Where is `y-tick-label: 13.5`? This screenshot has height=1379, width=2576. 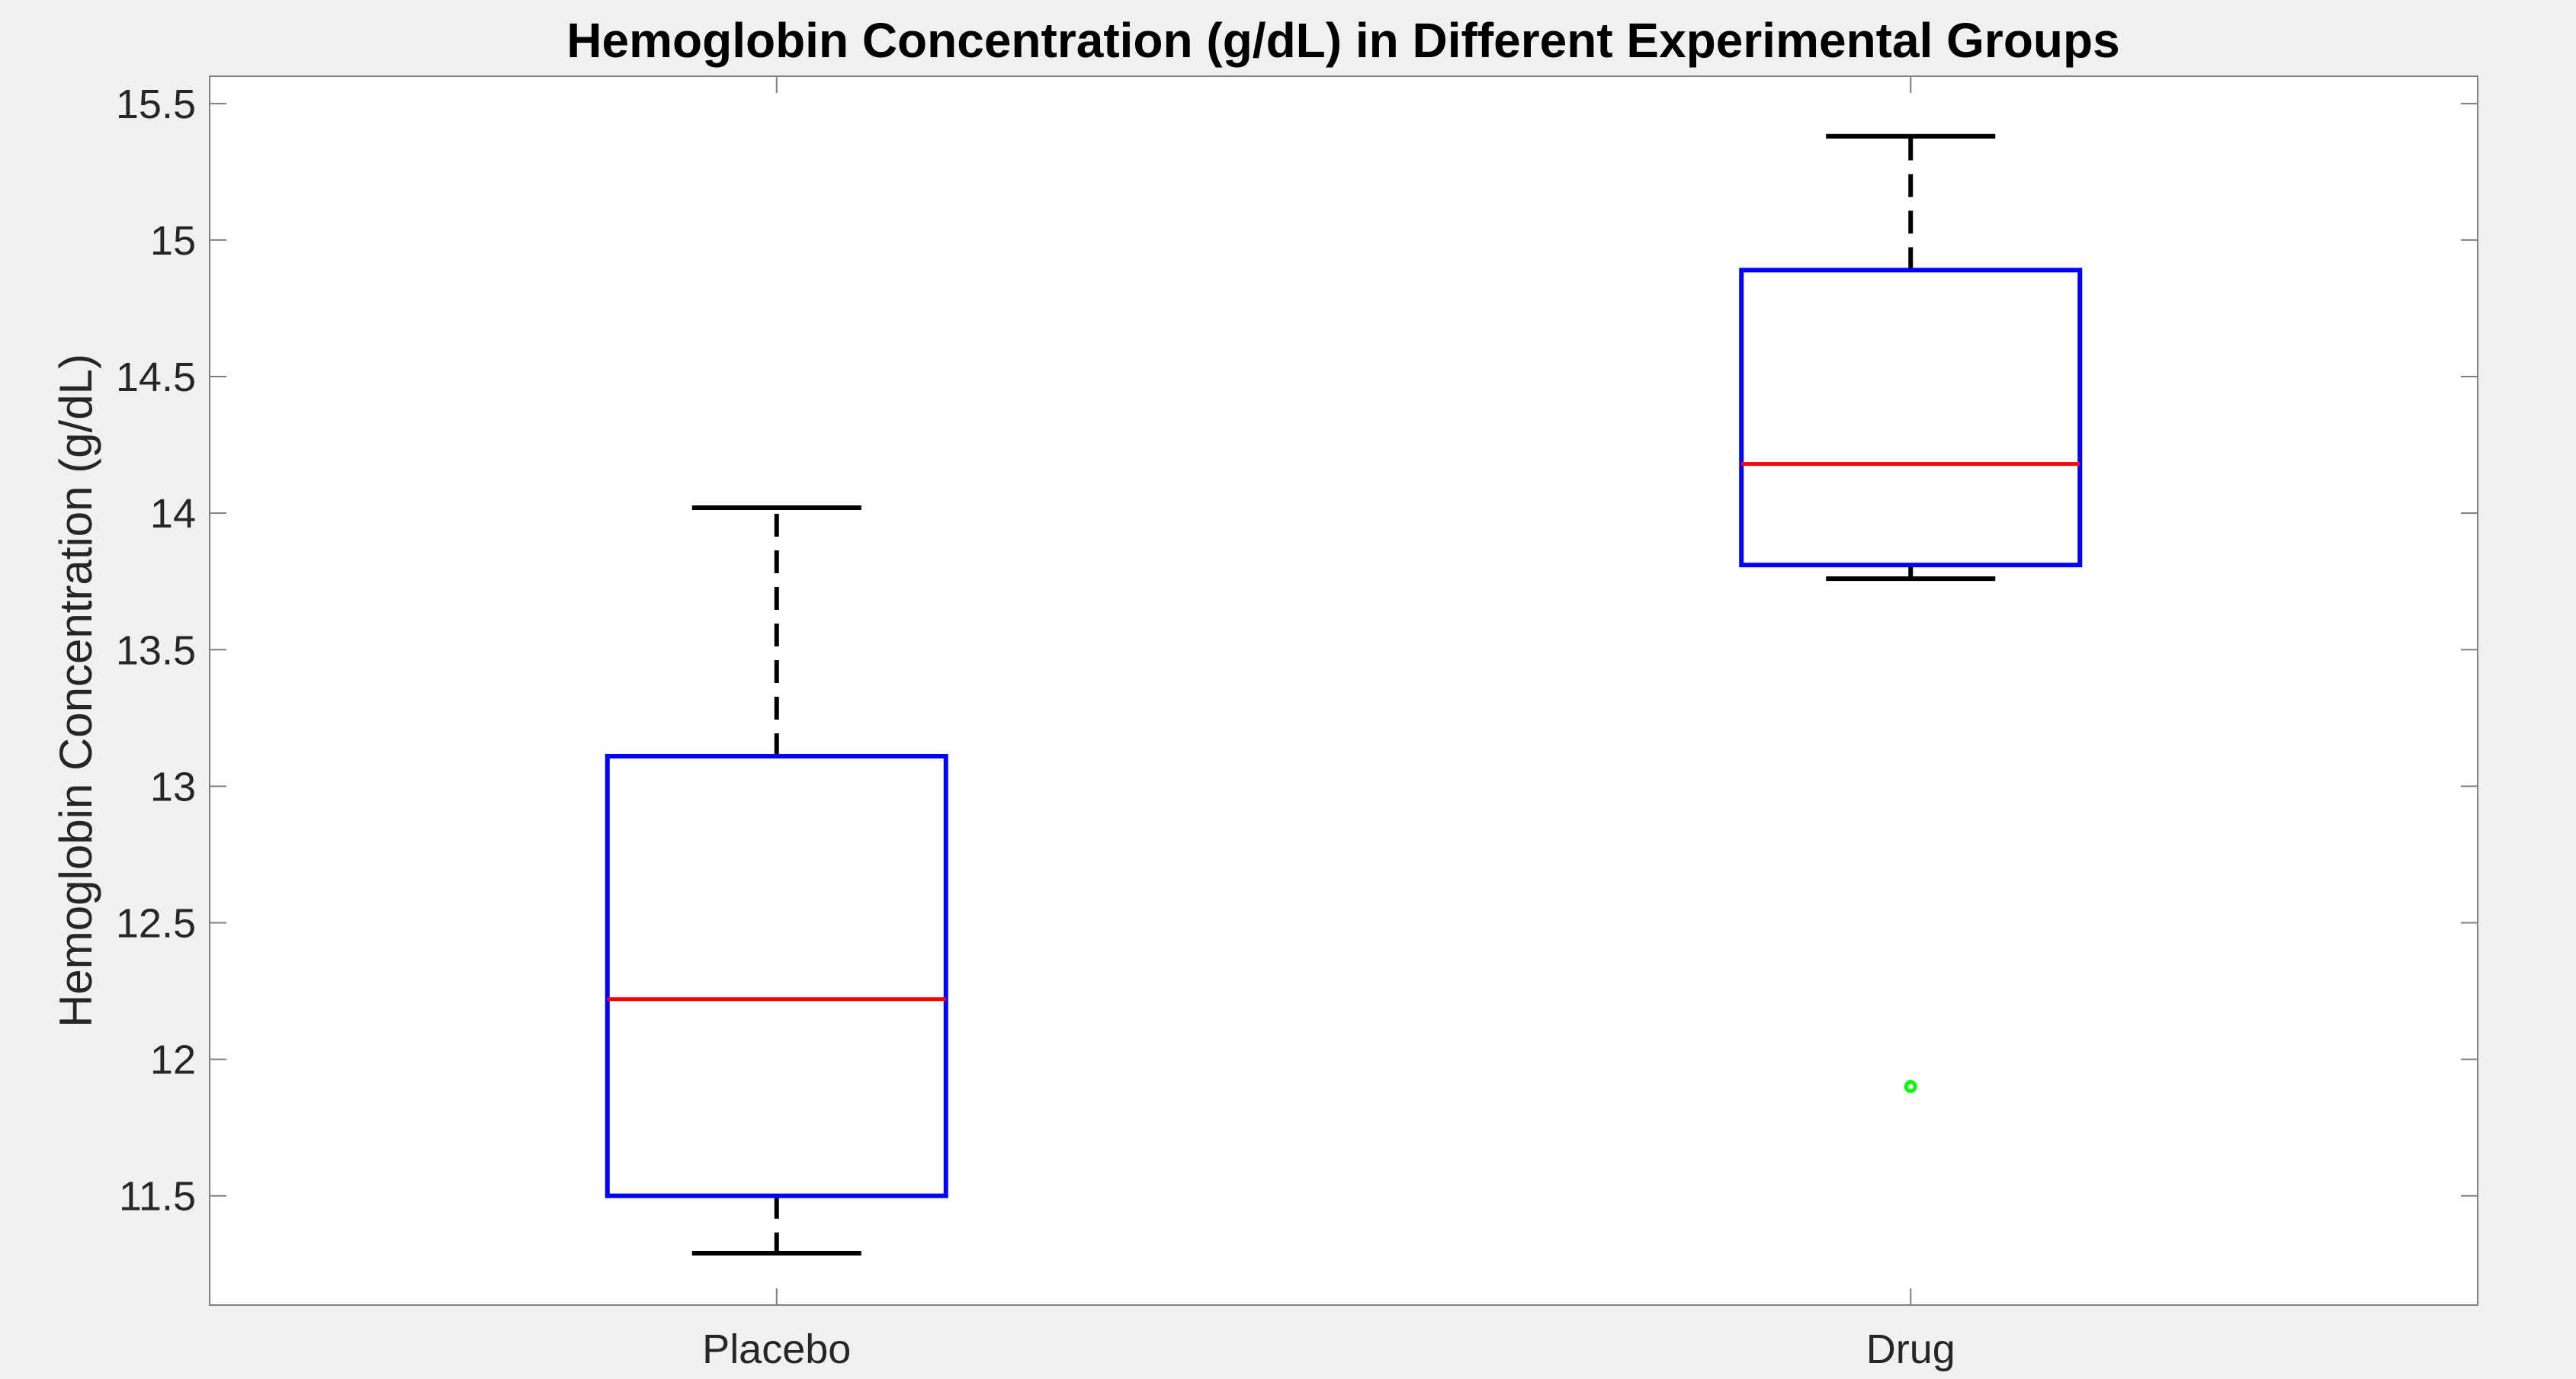 y-tick-label: 13.5 is located at coordinates (156, 650).